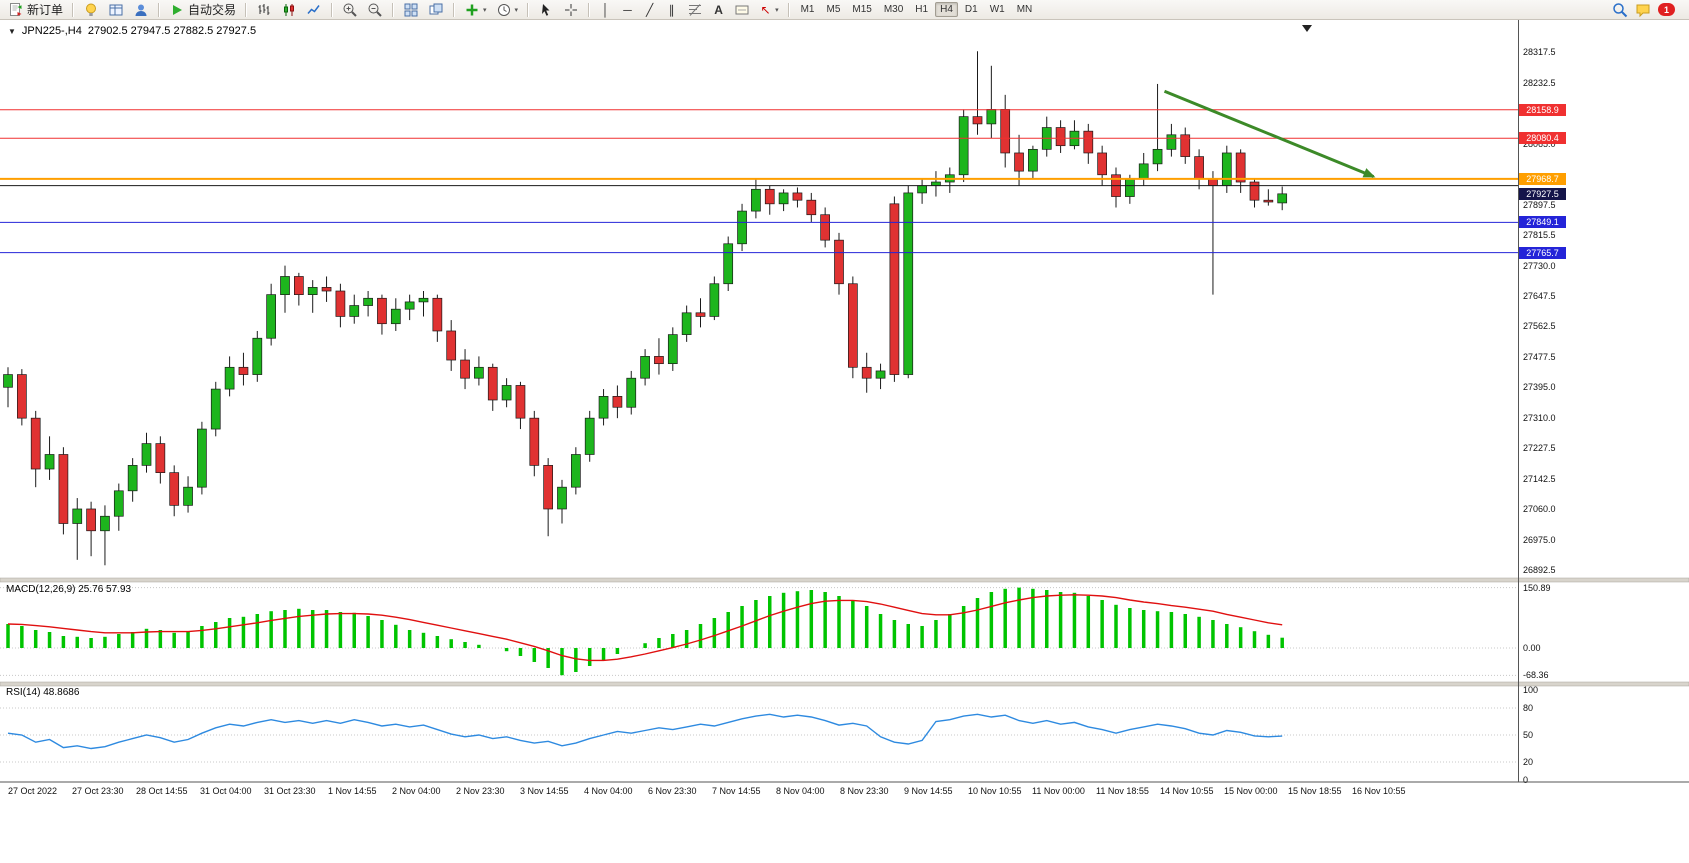  I want to click on bar-chart-button, so click(264, 9).